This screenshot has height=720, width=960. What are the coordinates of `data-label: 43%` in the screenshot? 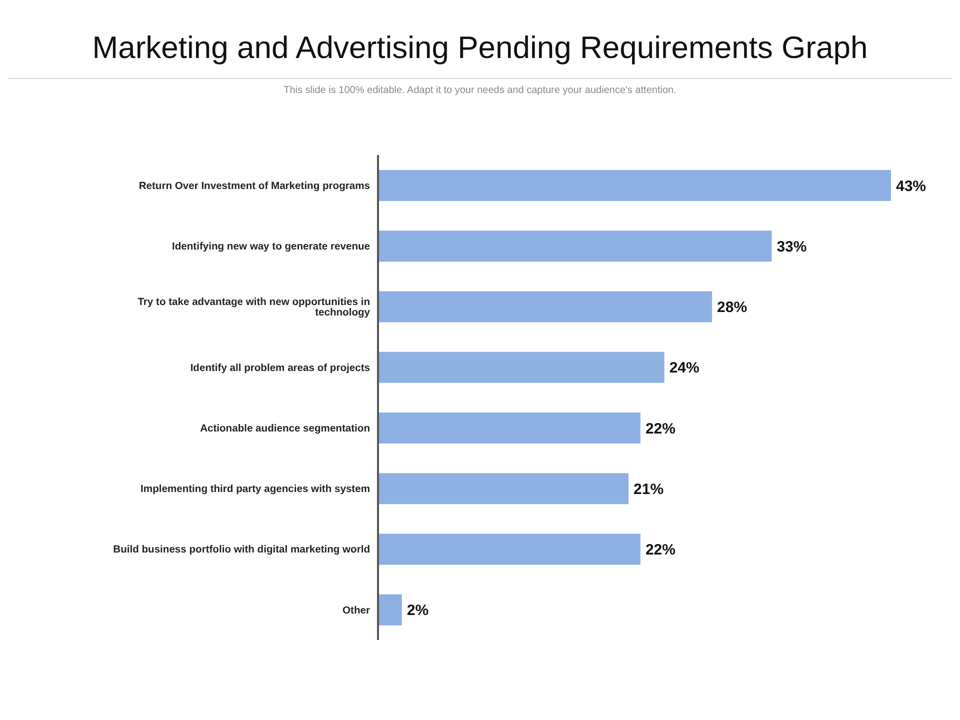 It's located at (911, 186).